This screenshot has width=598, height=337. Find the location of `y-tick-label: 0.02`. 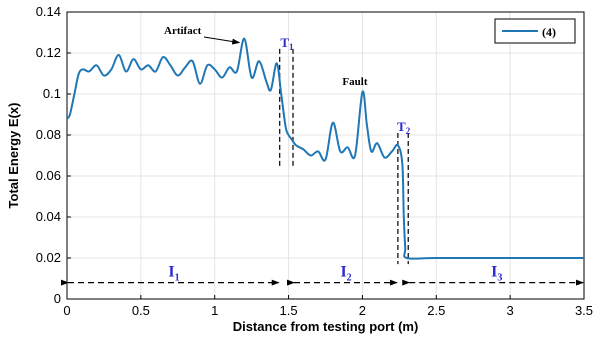

y-tick-label: 0.02 is located at coordinates (48, 257).